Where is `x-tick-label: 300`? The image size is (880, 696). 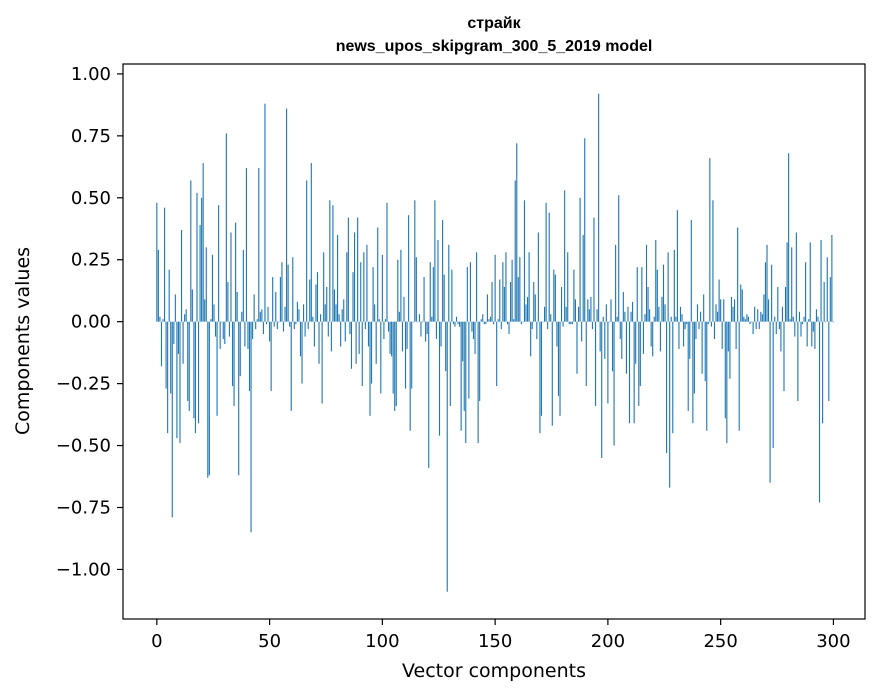 x-tick-label: 300 is located at coordinates (833, 641).